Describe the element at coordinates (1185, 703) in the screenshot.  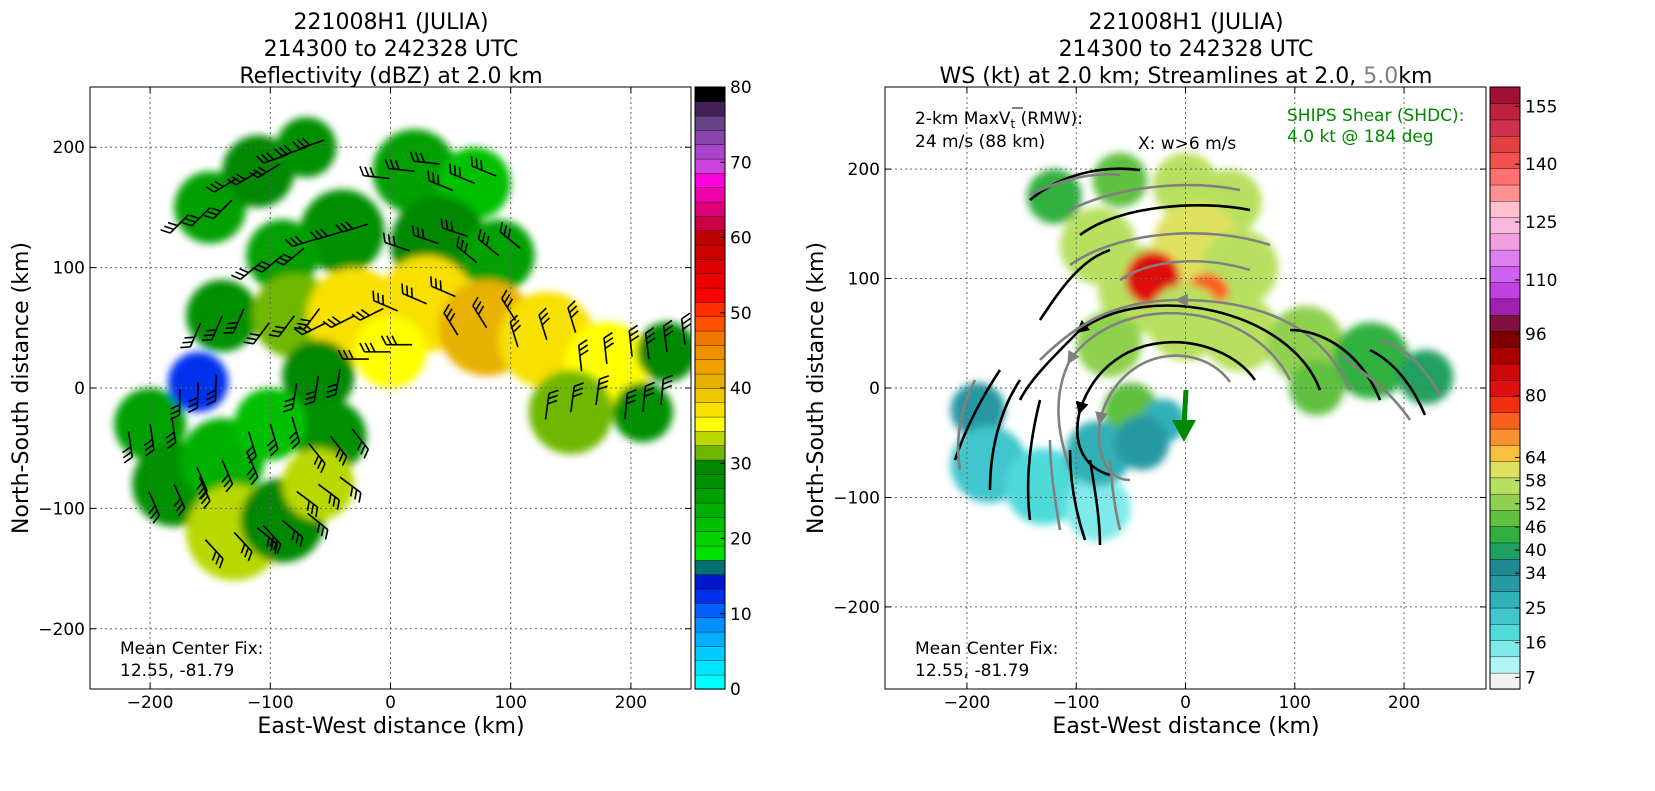
I see `right-x-tick-label: 0` at that location.